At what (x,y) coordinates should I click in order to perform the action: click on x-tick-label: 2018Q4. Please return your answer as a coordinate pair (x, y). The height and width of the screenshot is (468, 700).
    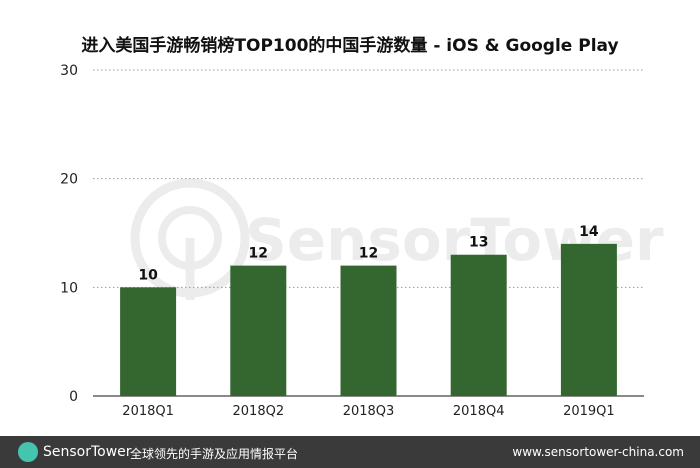
    Looking at the image, I should click on (479, 411).